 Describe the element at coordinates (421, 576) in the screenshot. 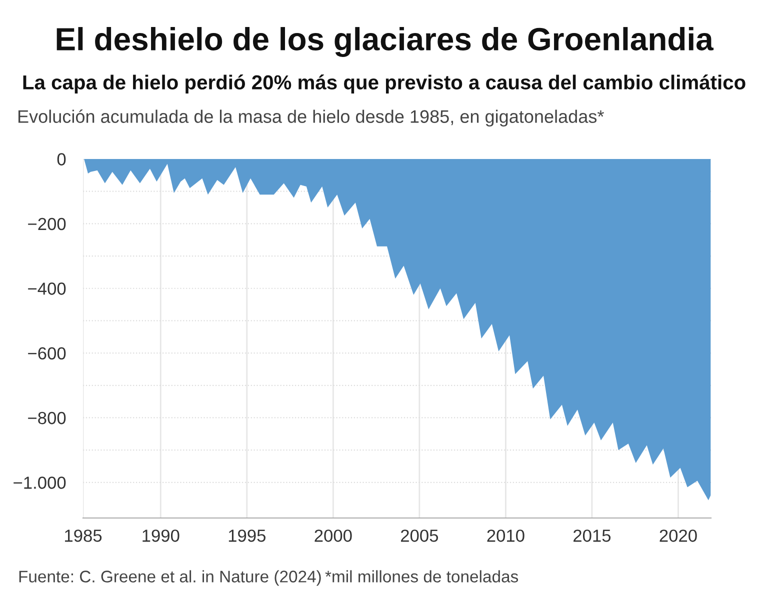

I see `text: *mil millones de toneladas` at that location.